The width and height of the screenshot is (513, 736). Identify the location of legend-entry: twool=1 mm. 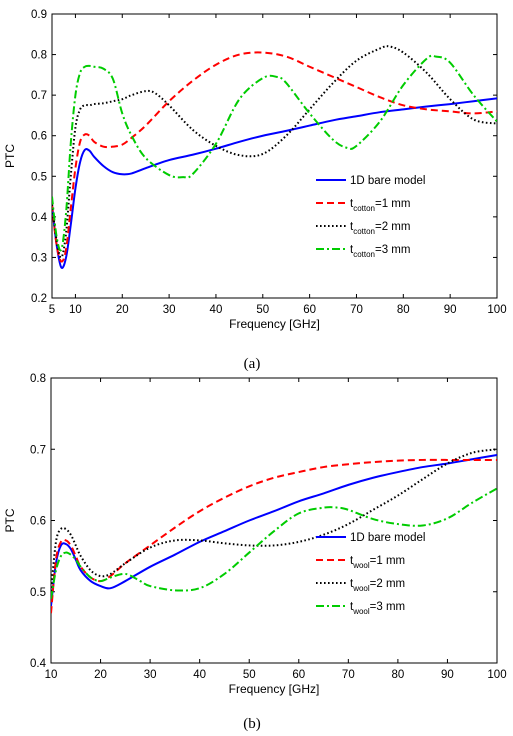
(377, 562).